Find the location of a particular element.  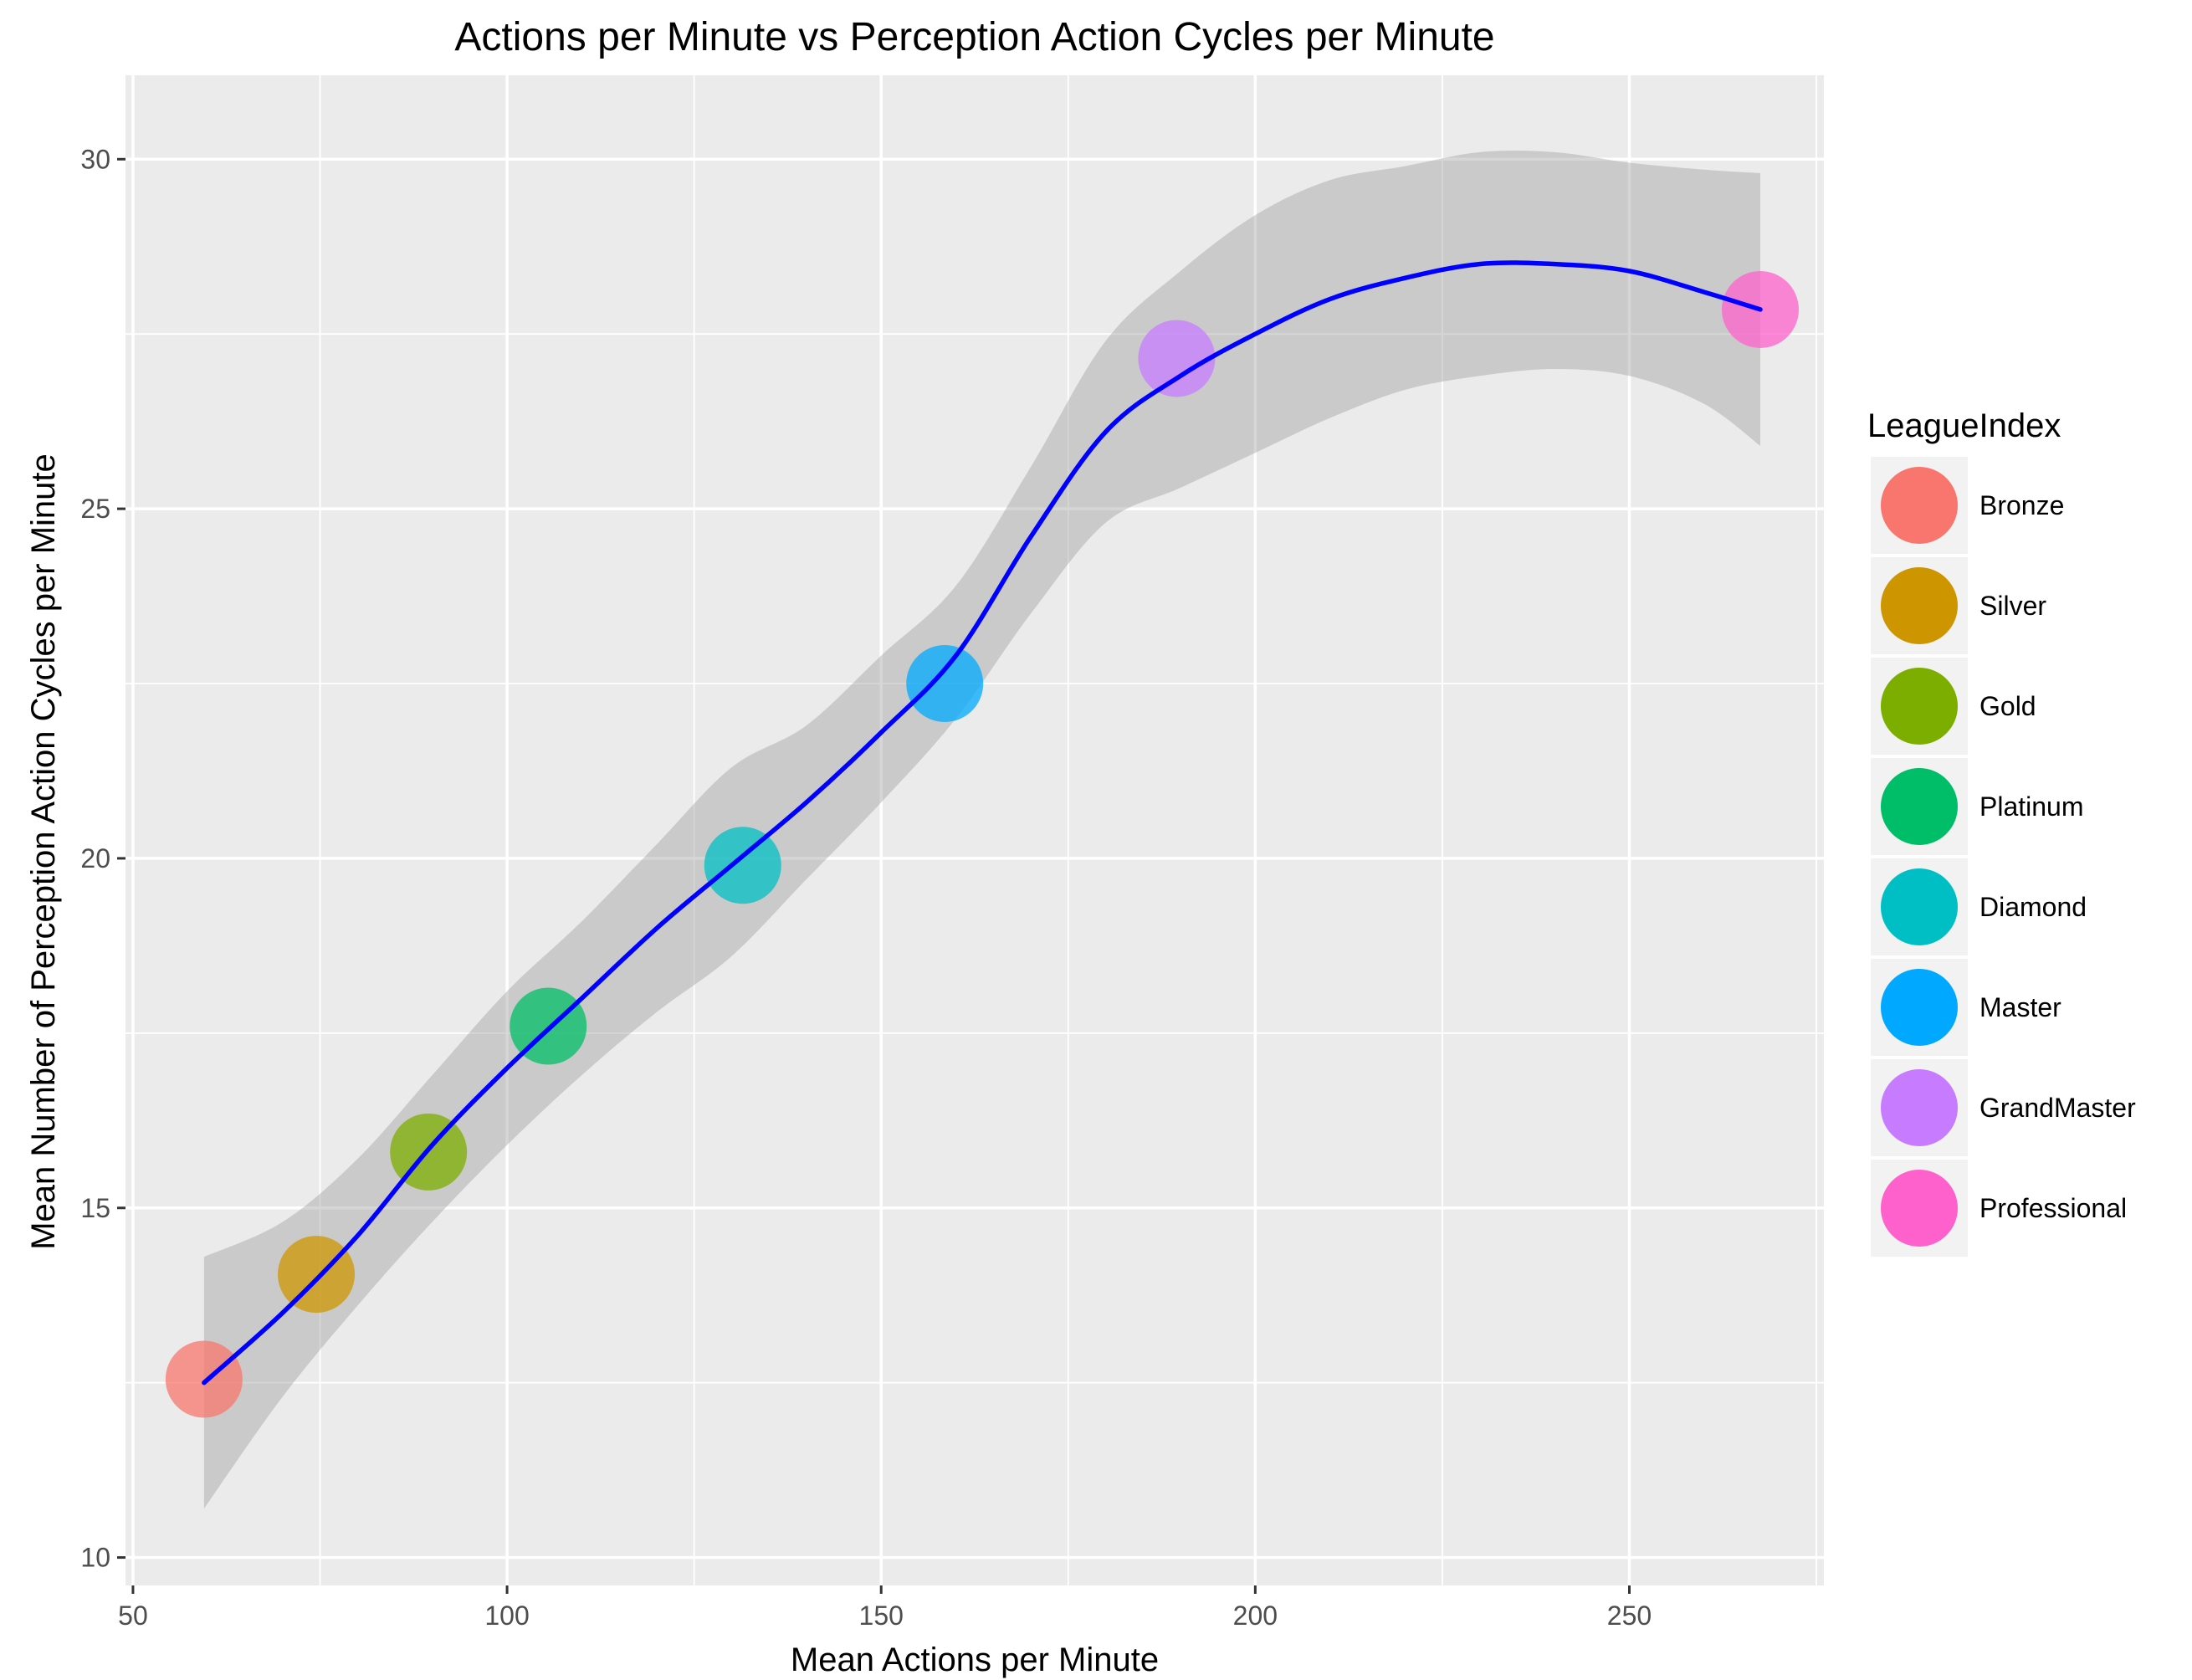

legend-label-platinum: Platinum is located at coordinates (2031, 806).